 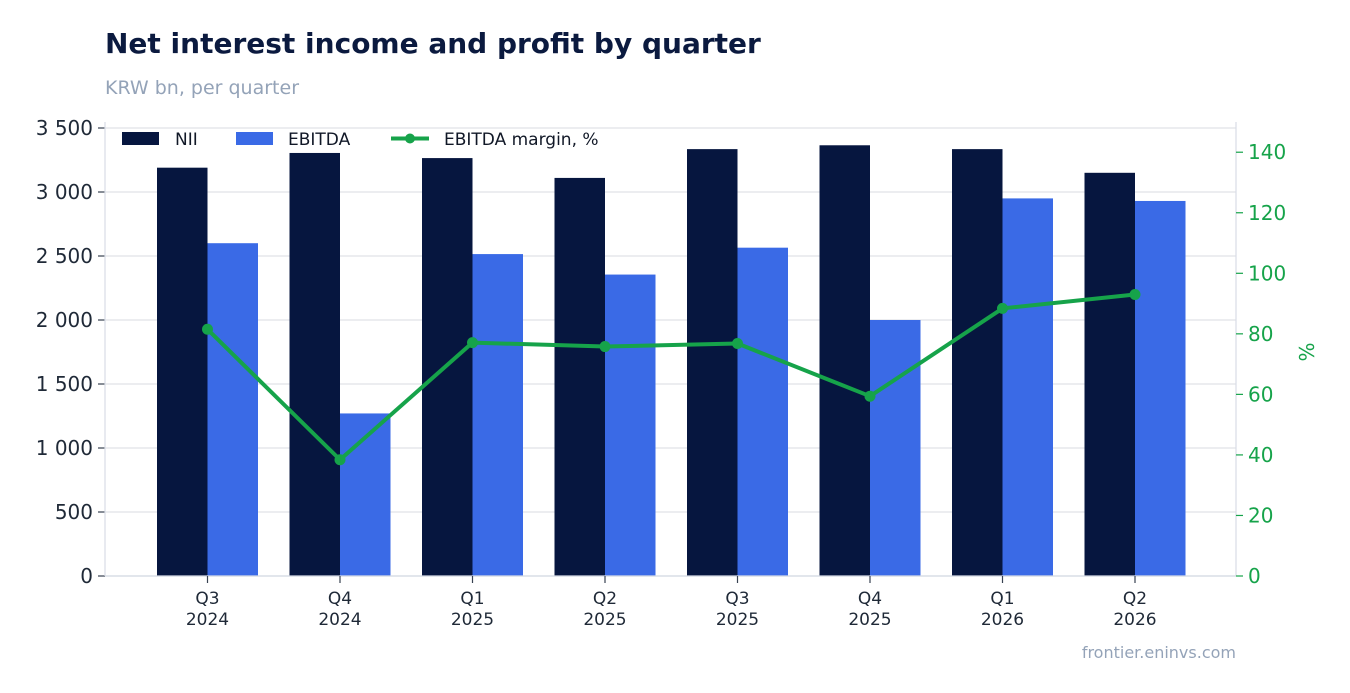 What do you see at coordinates (140, 138) in the screenshot?
I see `legend-swatch-nii` at bounding box center [140, 138].